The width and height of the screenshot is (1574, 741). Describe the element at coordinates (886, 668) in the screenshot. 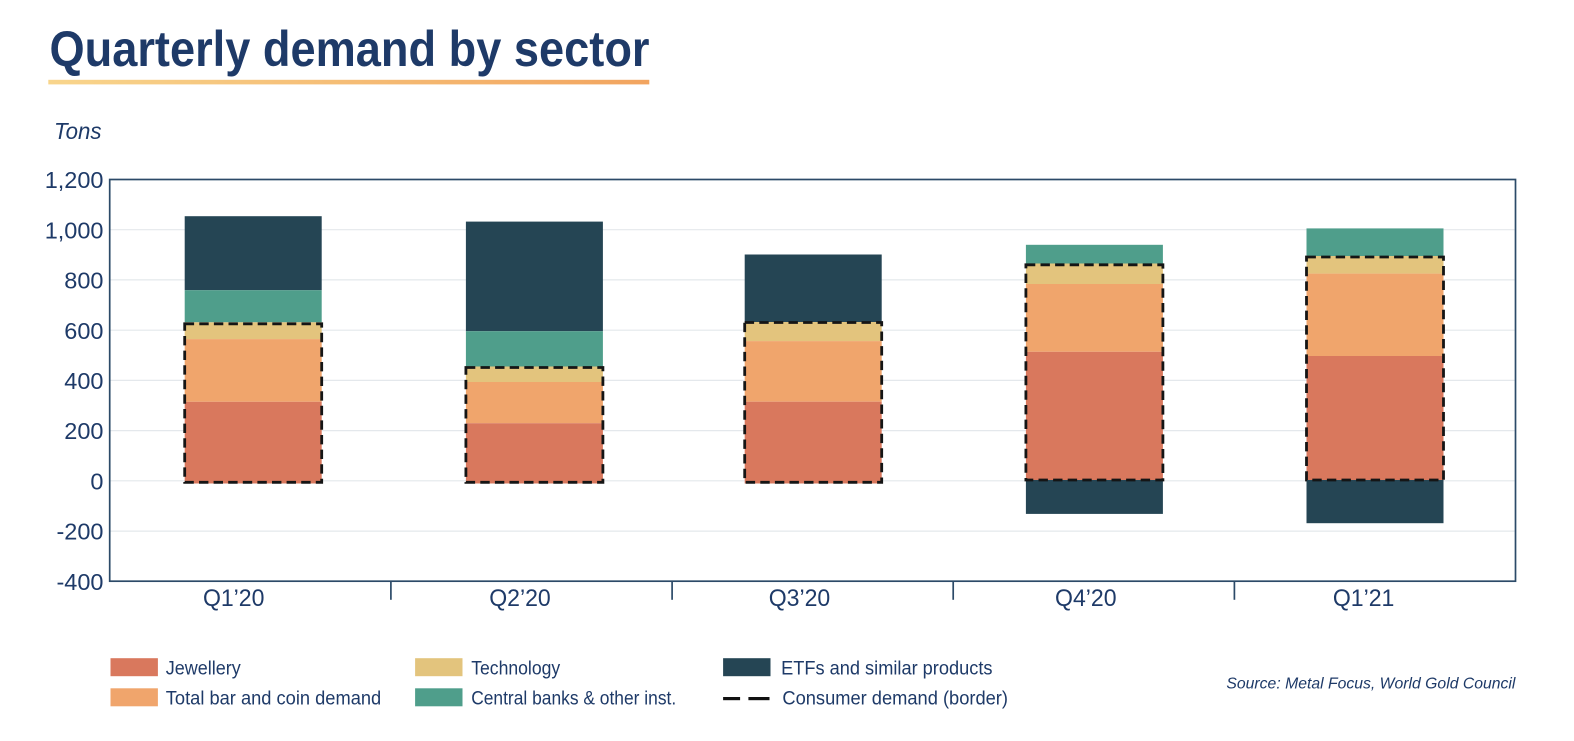

I see `svg-text: ETFs and similar products` at that location.